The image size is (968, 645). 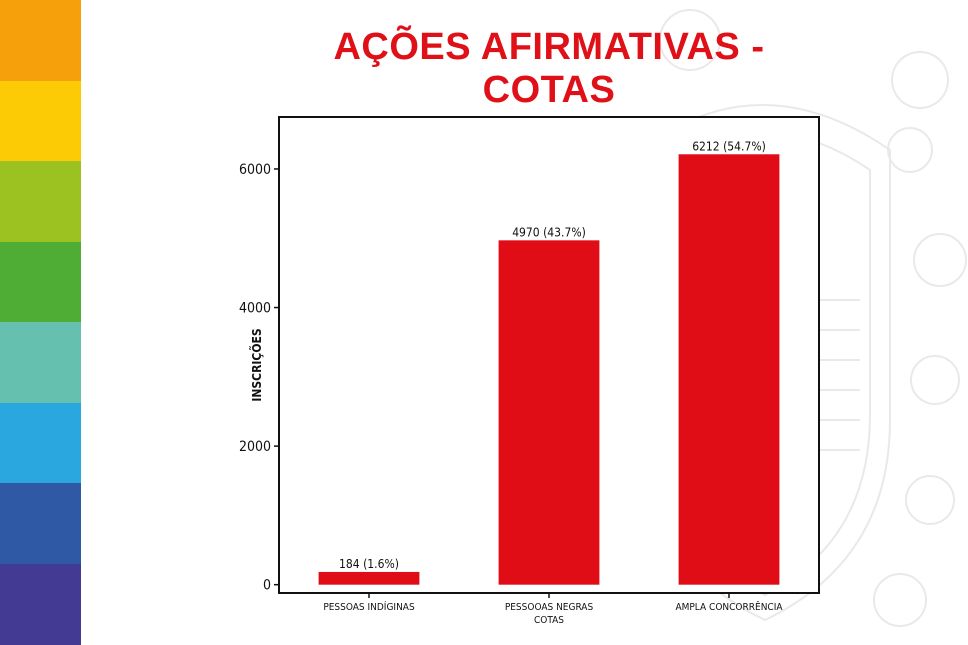 What do you see at coordinates (40, 604) in the screenshot?
I see `stripe-indigo` at bounding box center [40, 604].